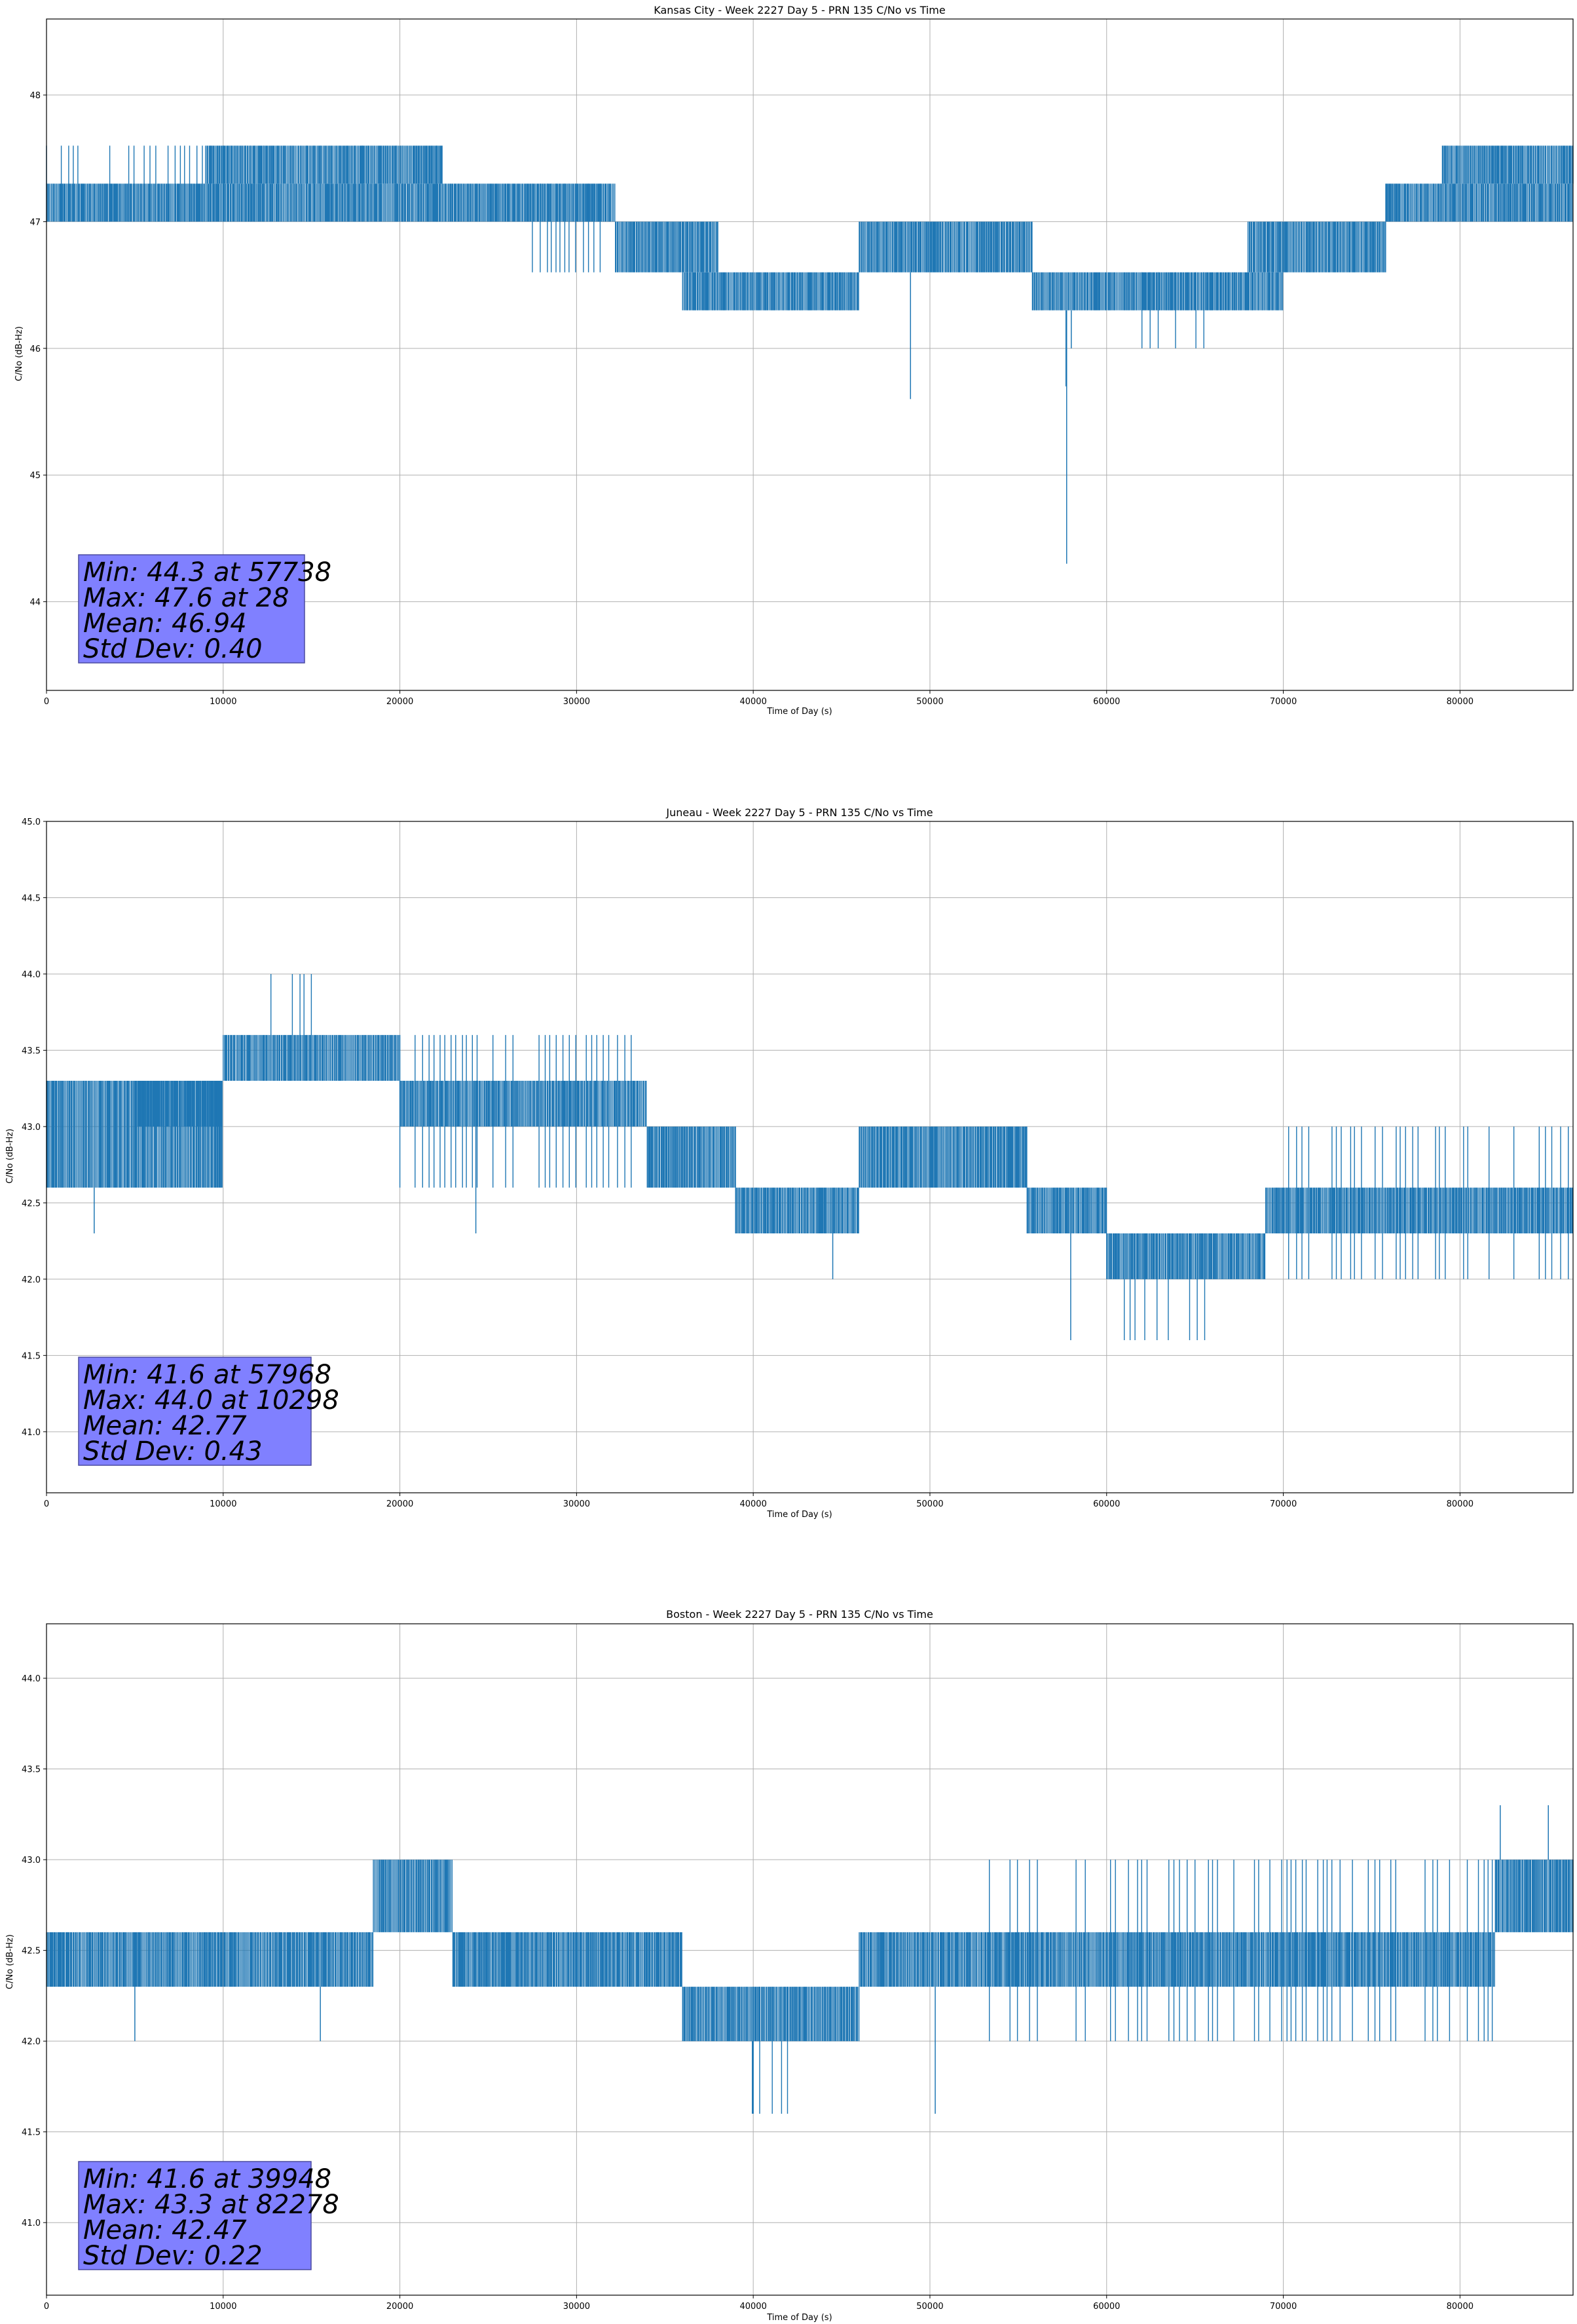 The image size is (1577, 2324). I want to click on stats-std: Std Dev: 0.40, so click(173, 649).